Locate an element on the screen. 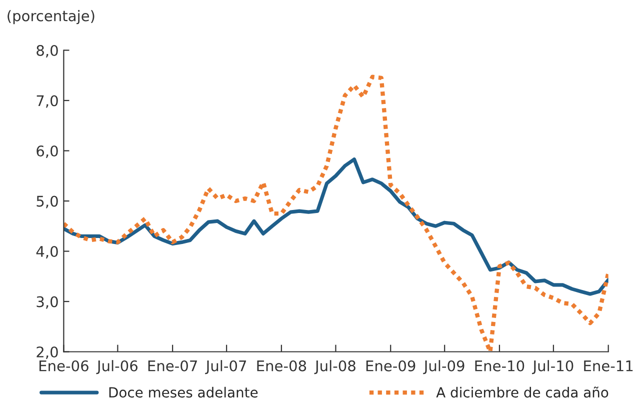  x-tick-label: Ene-06 is located at coordinates (64, 366).